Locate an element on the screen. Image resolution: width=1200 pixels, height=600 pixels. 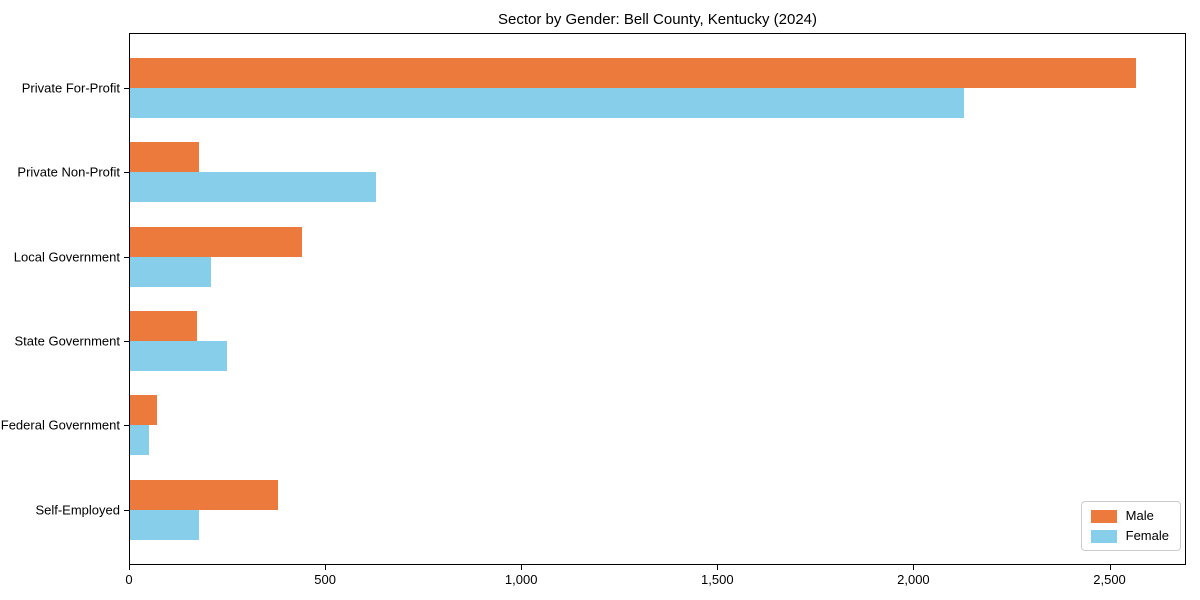
legend-entry-male: Male is located at coordinates (1129, 515).